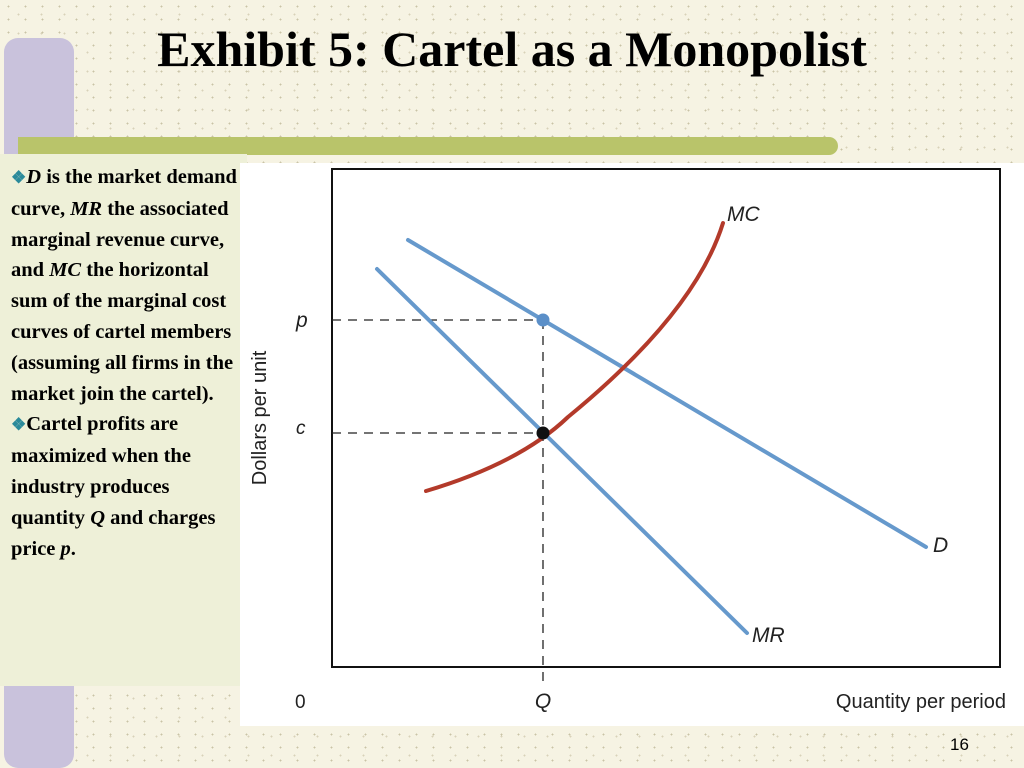  Describe the element at coordinates (260, 417) in the screenshot. I see `y-axis-title: Dollars per unit` at that location.